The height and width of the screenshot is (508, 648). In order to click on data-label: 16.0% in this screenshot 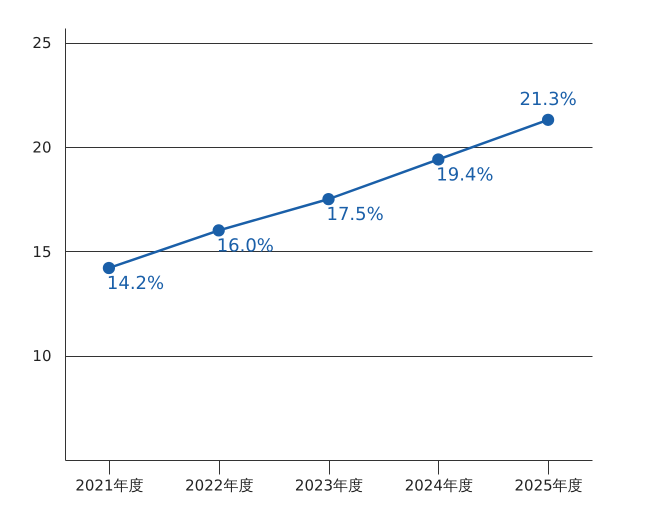, I will do `click(245, 245)`.